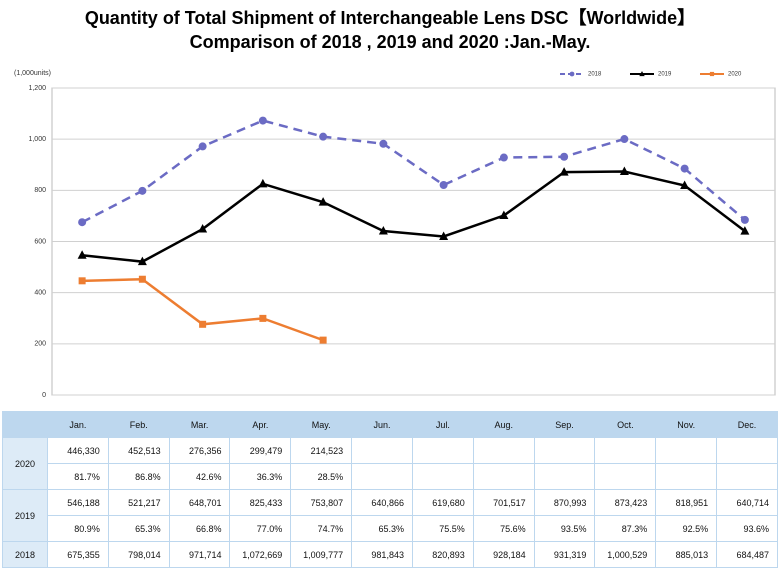 Image resolution: width=780 pixels, height=570 pixels. I want to click on table-row: 2020 446,330 452,513 276,356 299,479 214,523, so click(390, 463).